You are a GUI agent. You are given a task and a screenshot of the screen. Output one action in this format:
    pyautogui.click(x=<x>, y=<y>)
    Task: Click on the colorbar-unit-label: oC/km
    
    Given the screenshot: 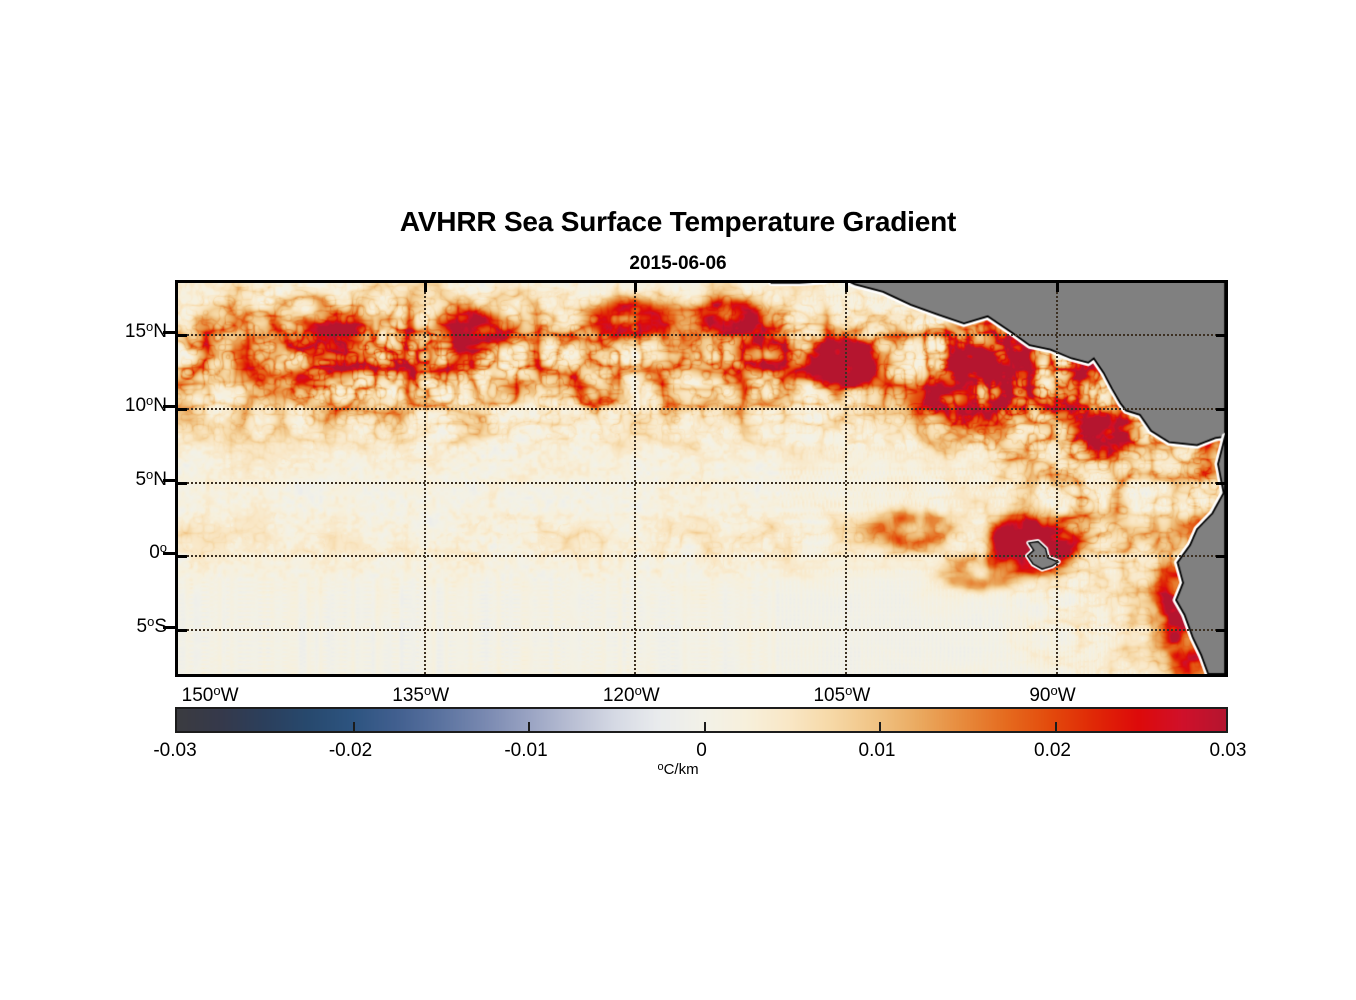 What is the action you would take?
    pyautogui.click(x=678, y=769)
    